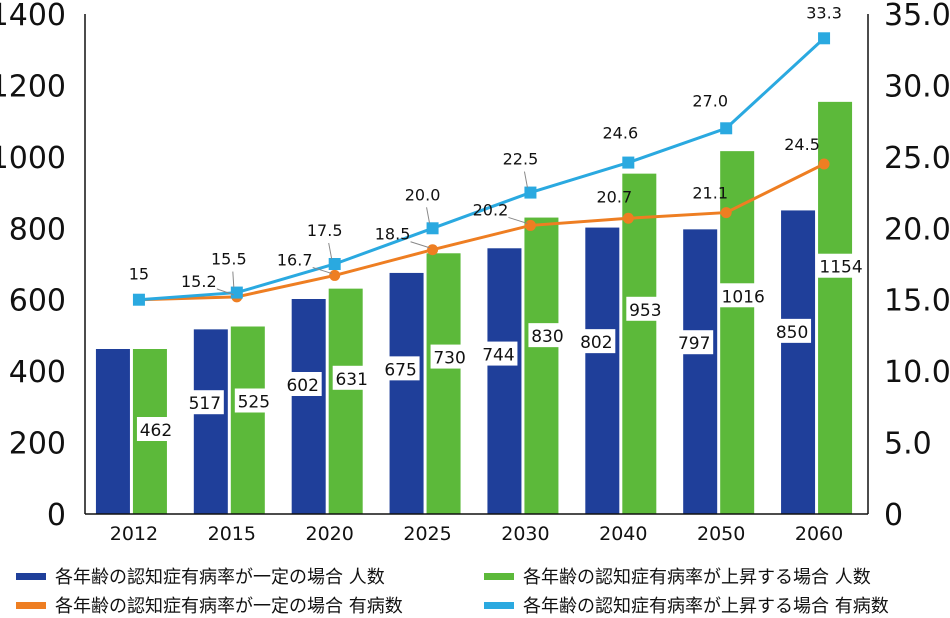 The image size is (950, 618). Describe the element at coordinates (521, 159) in the screenshot. I see `line-label-rising-rate-2030: 22.5` at that location.